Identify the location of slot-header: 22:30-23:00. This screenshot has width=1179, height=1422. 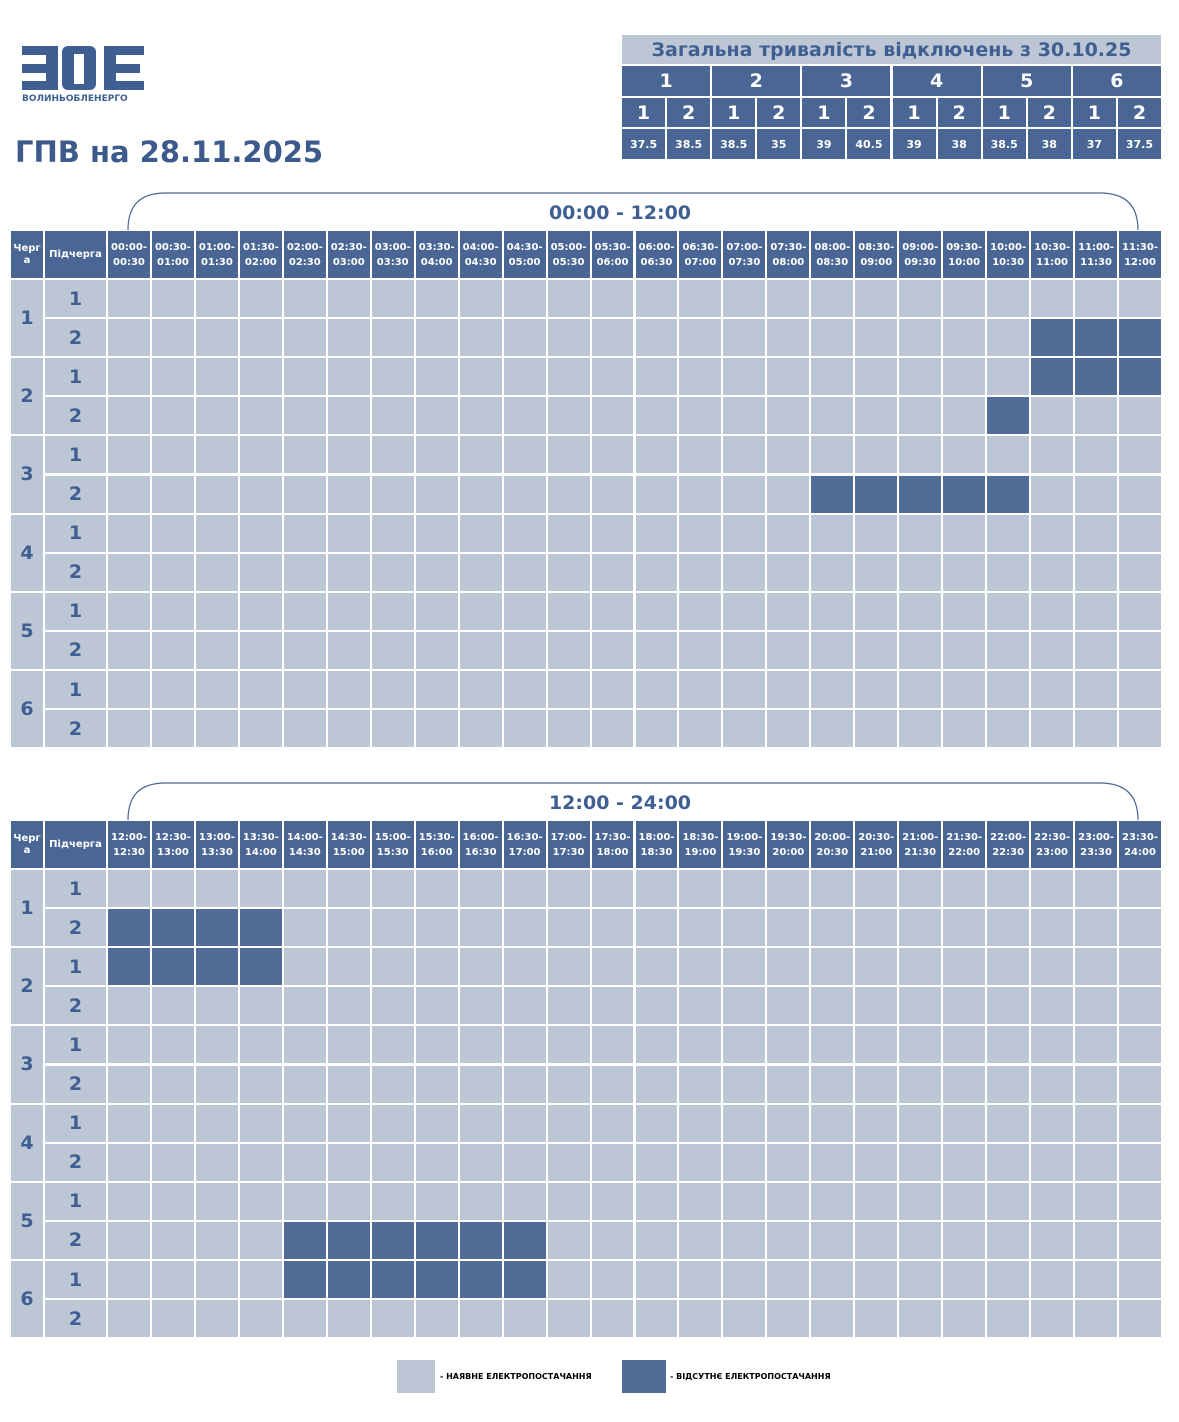
(1052, 844).